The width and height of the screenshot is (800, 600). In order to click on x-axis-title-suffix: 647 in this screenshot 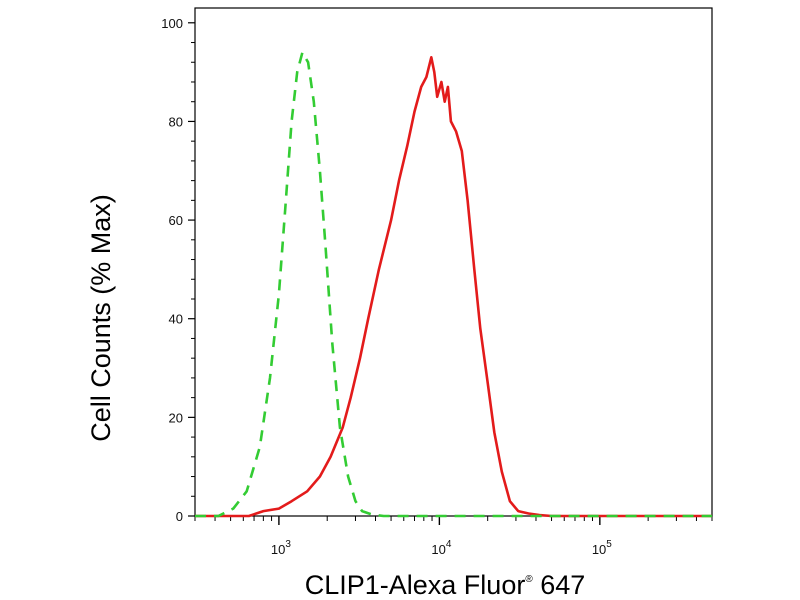, I will do `click(559, 585)`.